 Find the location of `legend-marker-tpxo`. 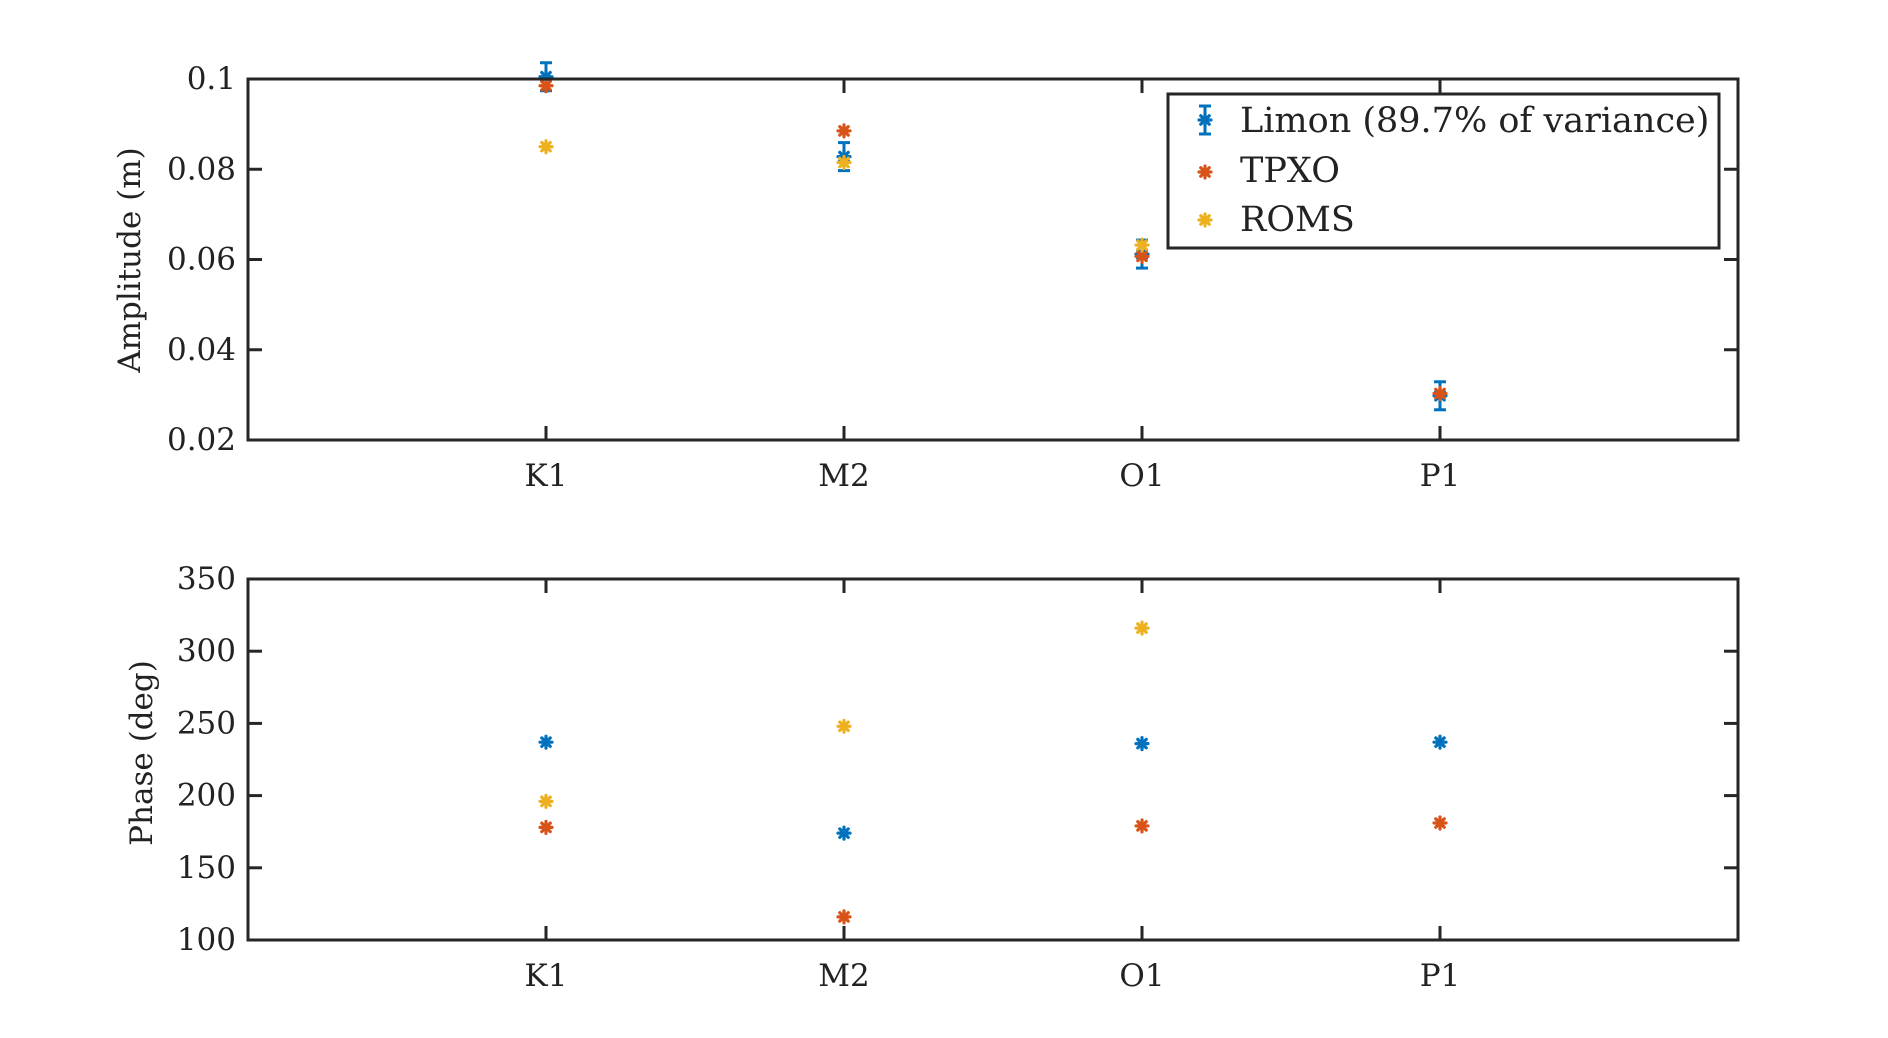

legend-marker-tpxo is located at coordinates (1205, 172).